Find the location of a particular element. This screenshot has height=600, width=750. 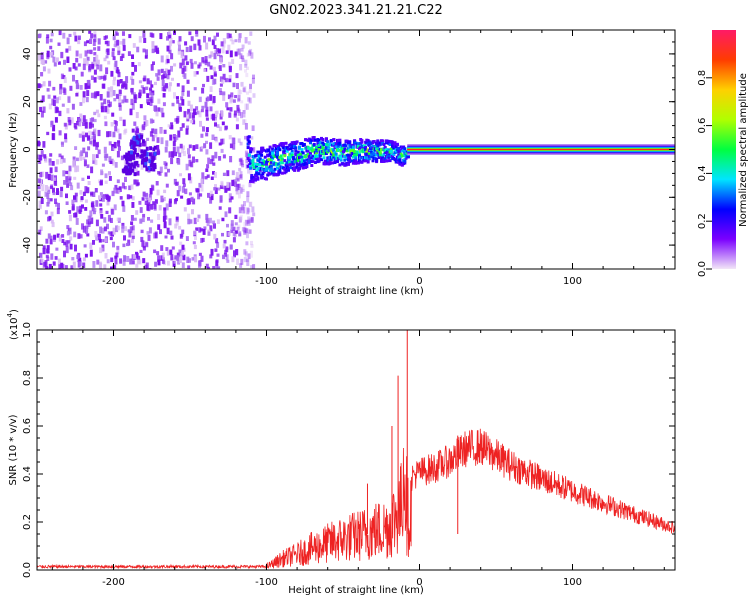

y-tick-label: 0 is located at coordinates (27, 149).